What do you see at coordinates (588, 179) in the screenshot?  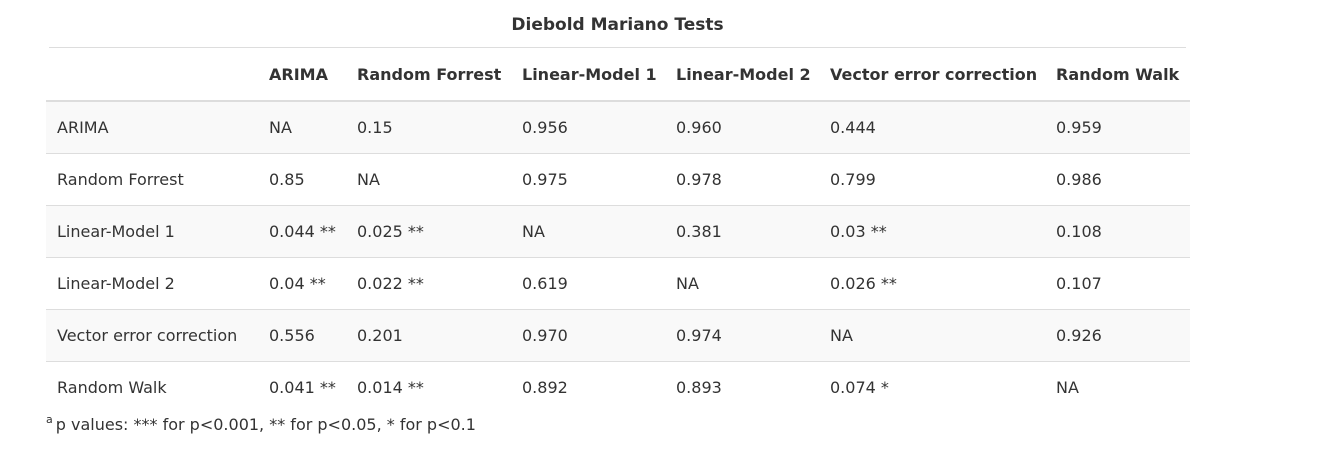 I see `table-cell: 0.975` at bounding box center [588, 179].